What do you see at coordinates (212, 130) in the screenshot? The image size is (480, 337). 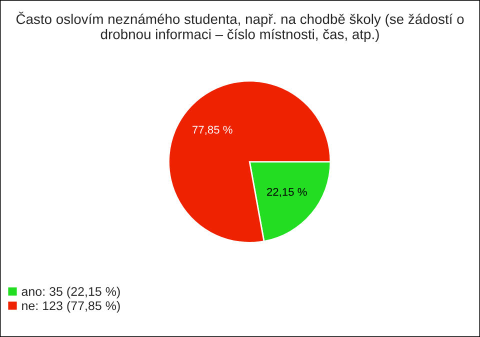 I see `data-label: 77,85 %` at bounding box center [212, 130].